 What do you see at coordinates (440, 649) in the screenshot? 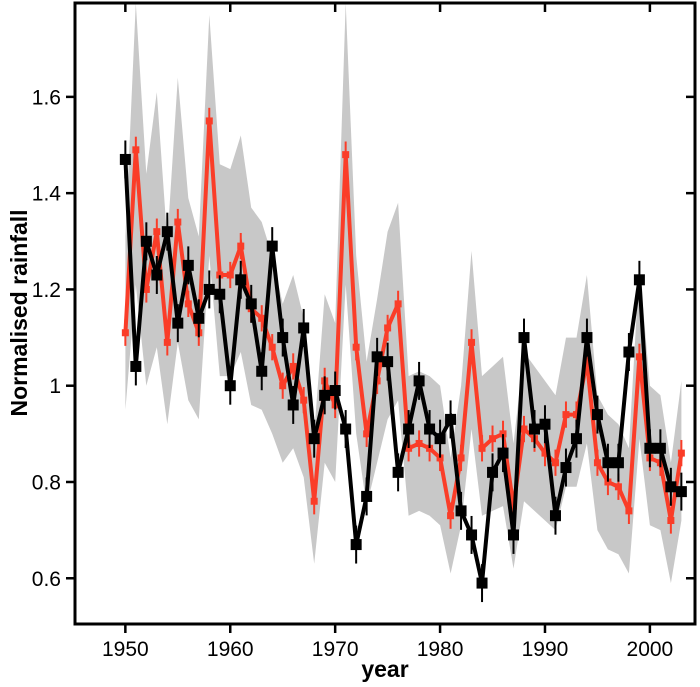
I see `x-tick-label: 1980` at bounding box center [440, 649].